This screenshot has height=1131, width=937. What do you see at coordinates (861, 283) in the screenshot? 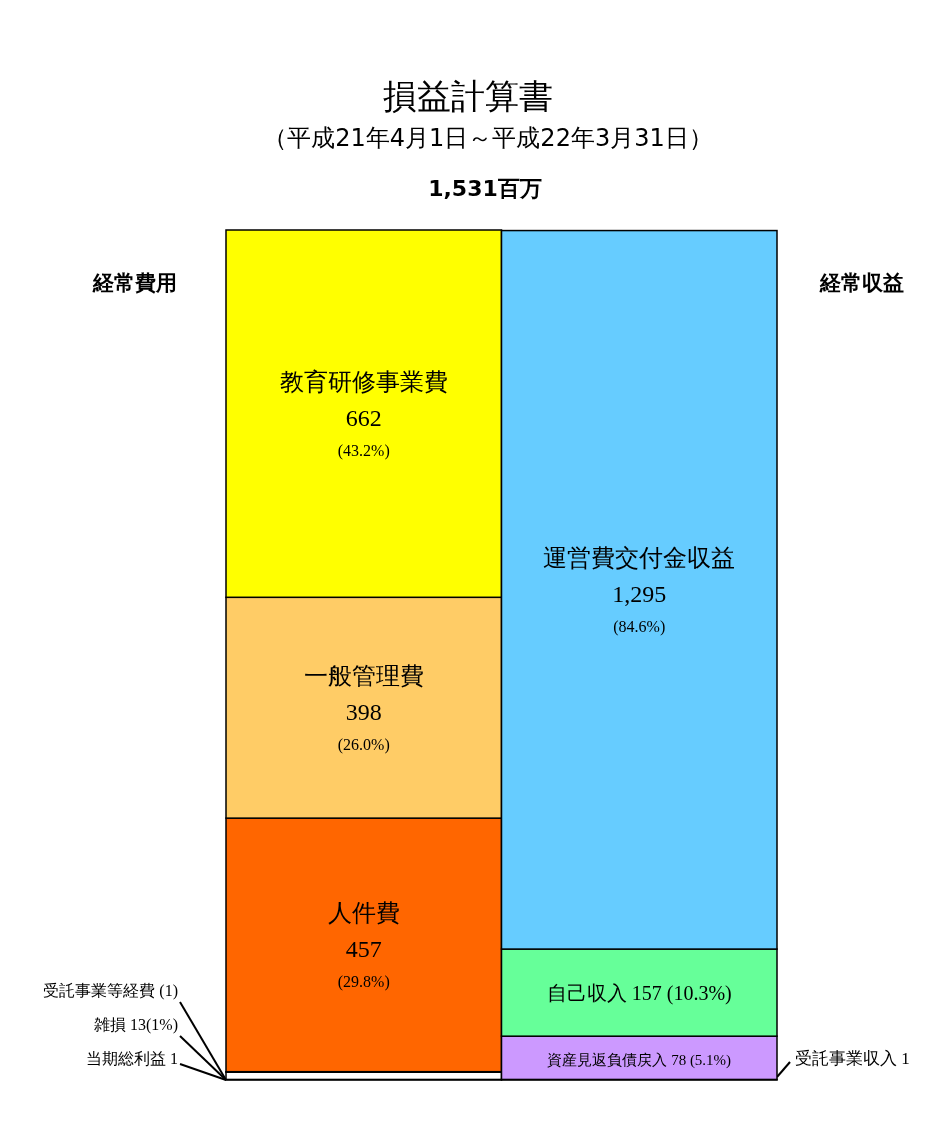
I see `x-tick-label: 経常収益` at bounding box center [861, 283].